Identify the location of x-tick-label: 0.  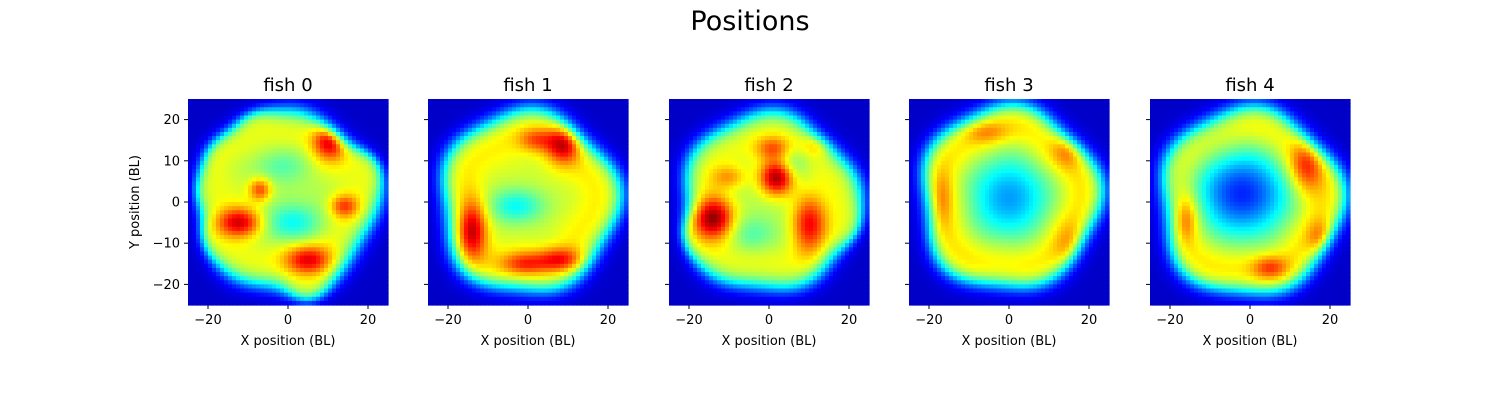
(288, 320).